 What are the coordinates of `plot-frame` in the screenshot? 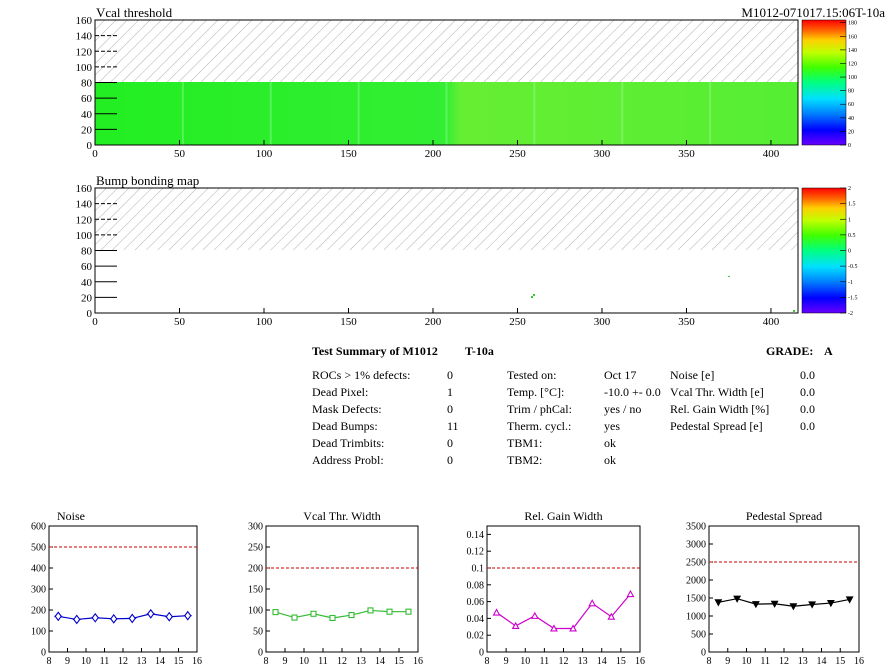 It's located at (123, 589).